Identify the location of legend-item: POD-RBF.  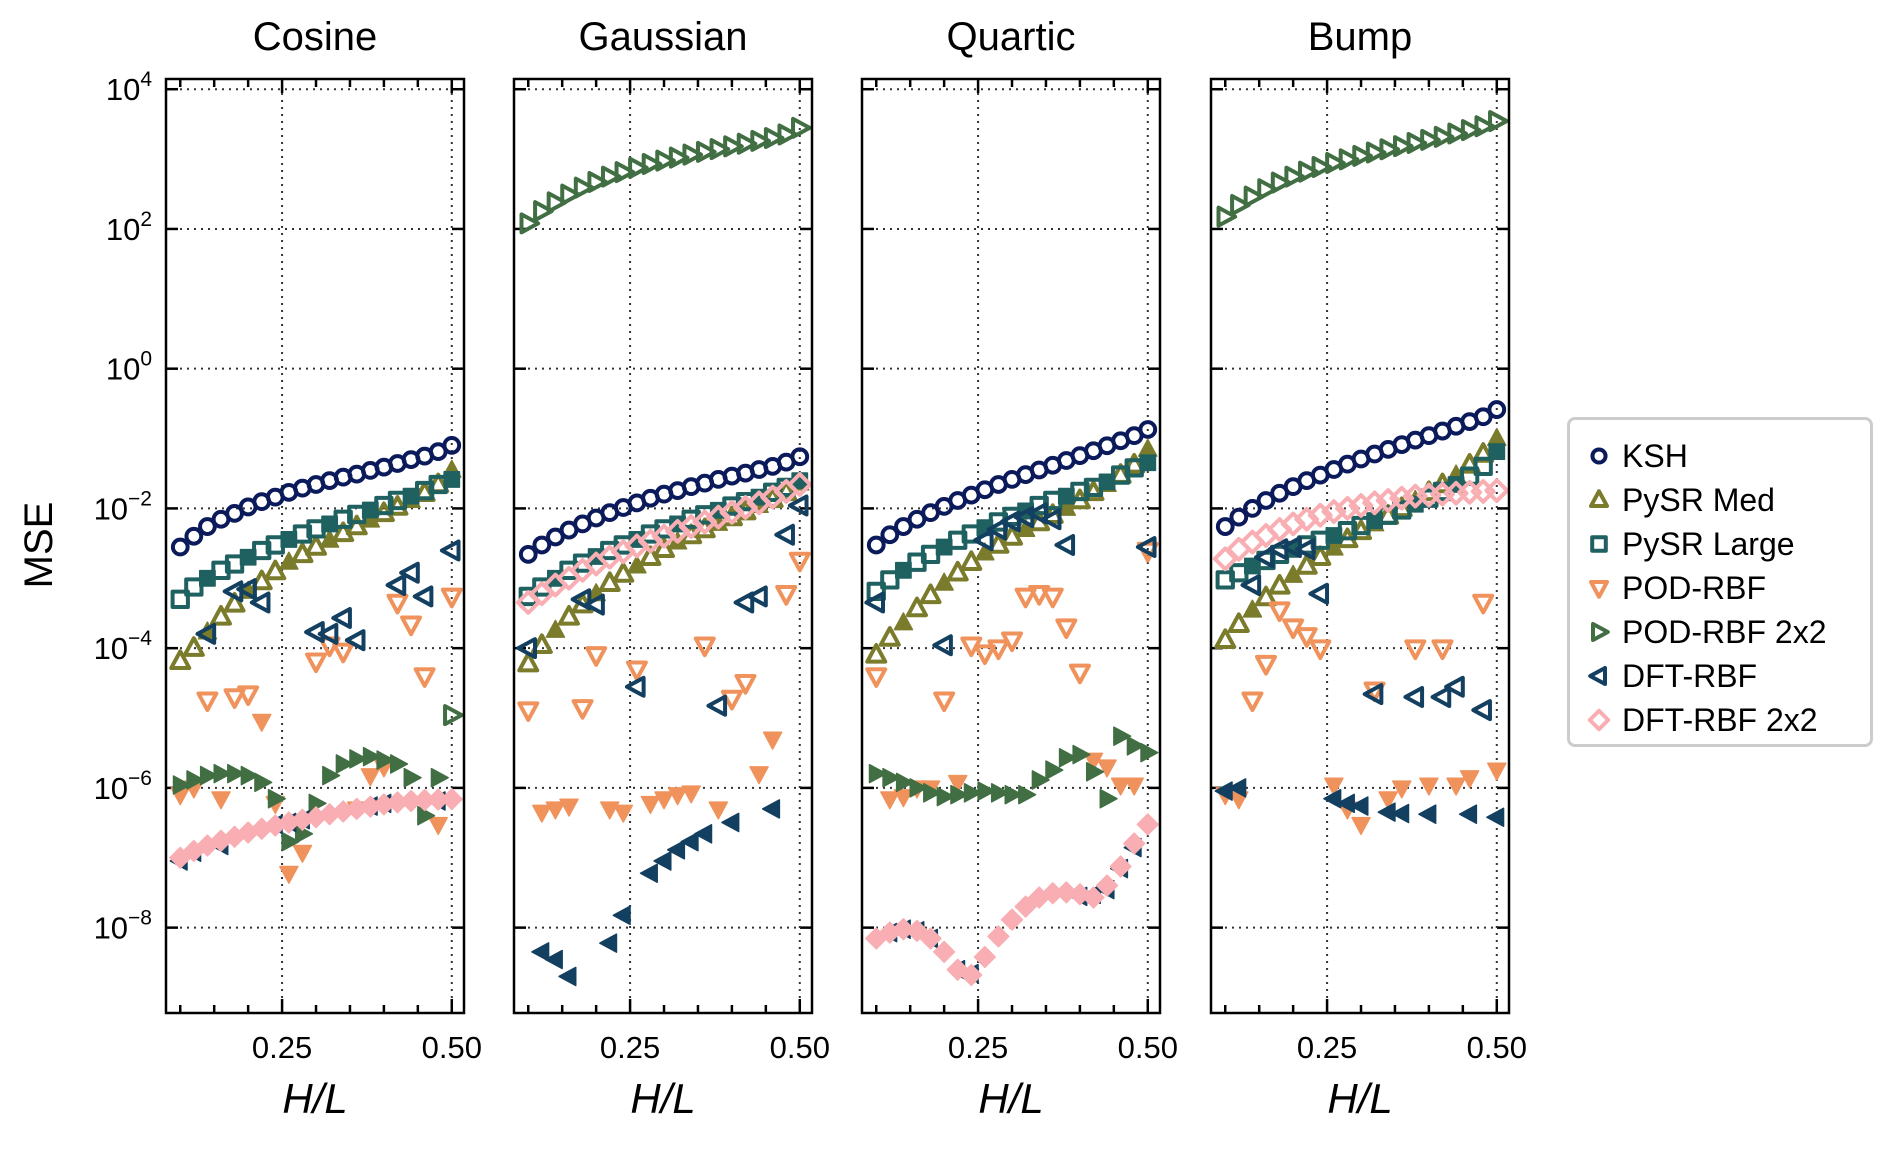
(1728, 588).